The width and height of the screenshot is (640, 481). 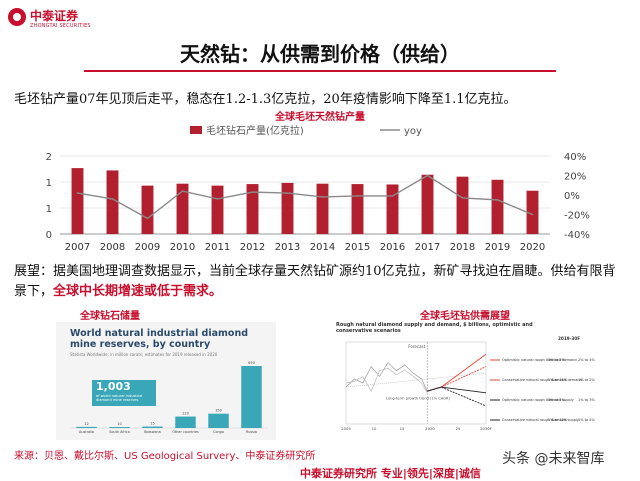 I want to click on scenario-value-a: 1% to 2%, so click(x=557, y=360).